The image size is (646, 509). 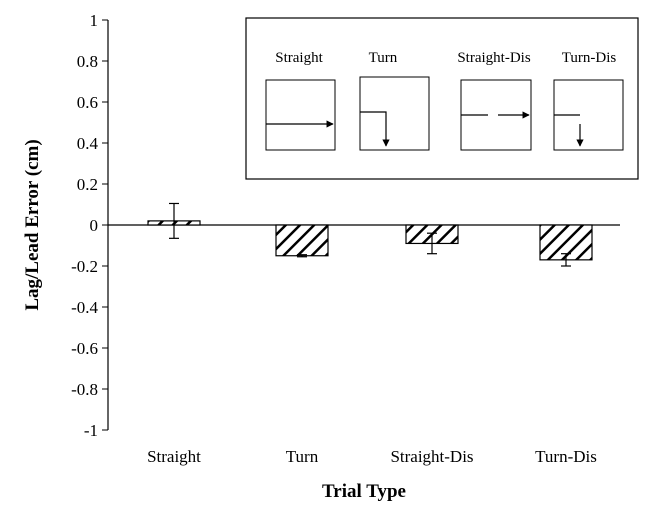 What do you see at coordinates (493, 58) in the screenshot?
I see `inset-label-straight-dis: Straight-Dis` at bounding box center [493, 58].